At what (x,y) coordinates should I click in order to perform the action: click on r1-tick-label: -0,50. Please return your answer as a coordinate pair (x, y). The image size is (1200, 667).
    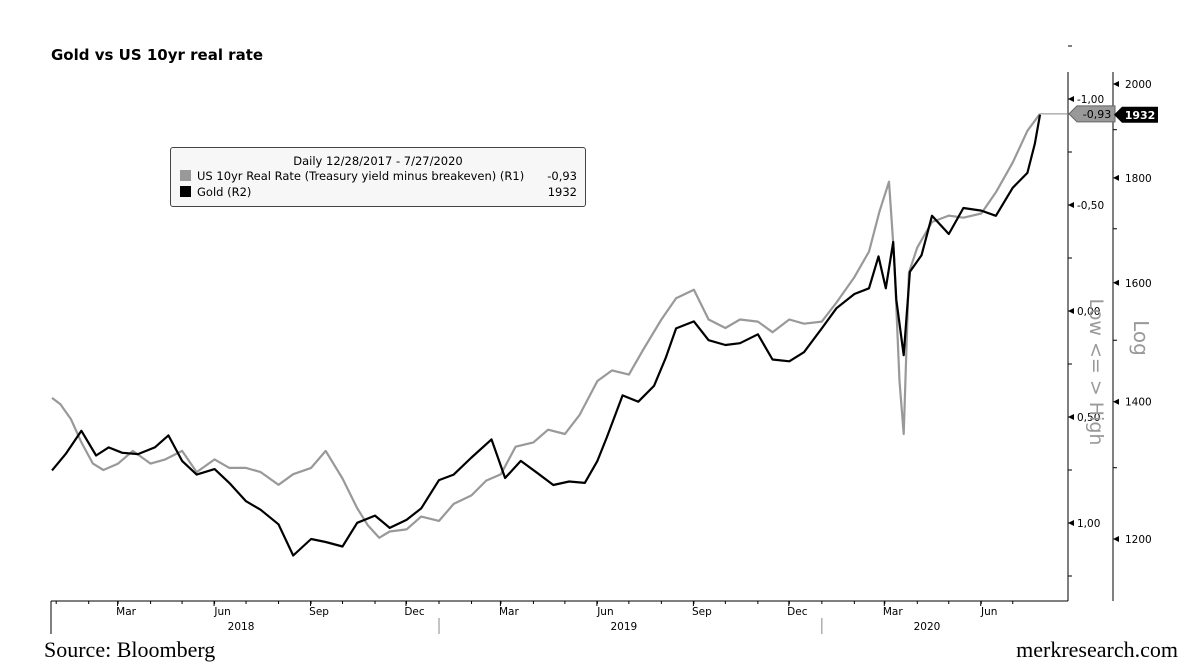
    Looking at the image, I should click on (1090, 206).